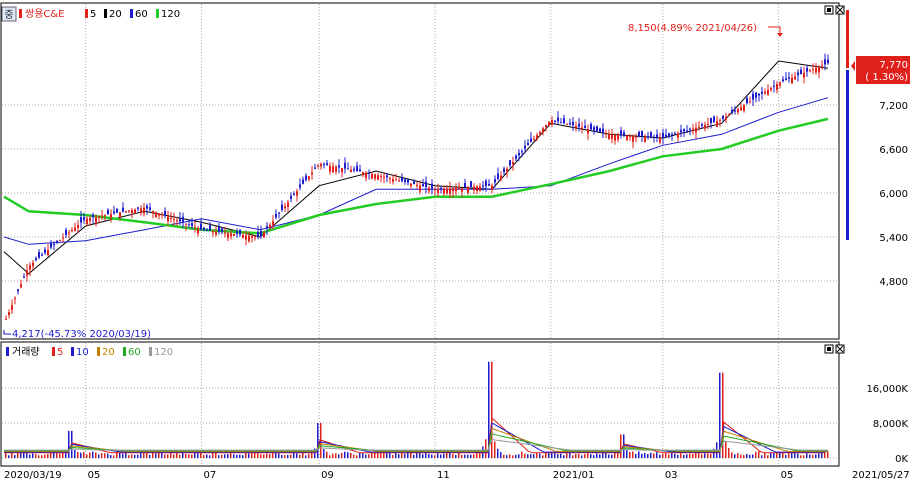  What do you see at coordinates (692, 28) in the screenshot?
I see `high-annotation: 8,150(4.89% 2021/04/26)` at bounding box center [692, 28].